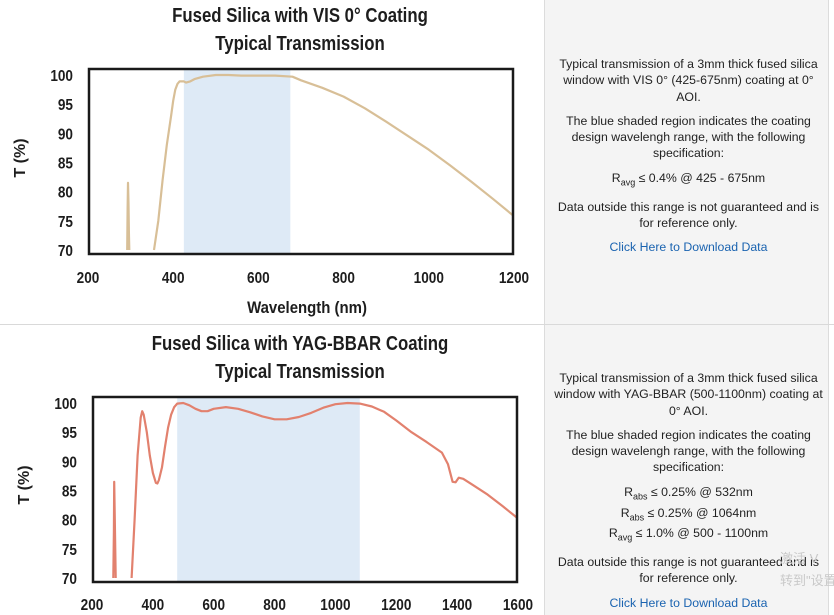 Image resolution: width=834 pixels, height=615 pixels. What do you see at coordinates (307, 308) in the screenshot?
I see `x-axis-label: Wavelength (nm)` at bounding box center [307, 308].